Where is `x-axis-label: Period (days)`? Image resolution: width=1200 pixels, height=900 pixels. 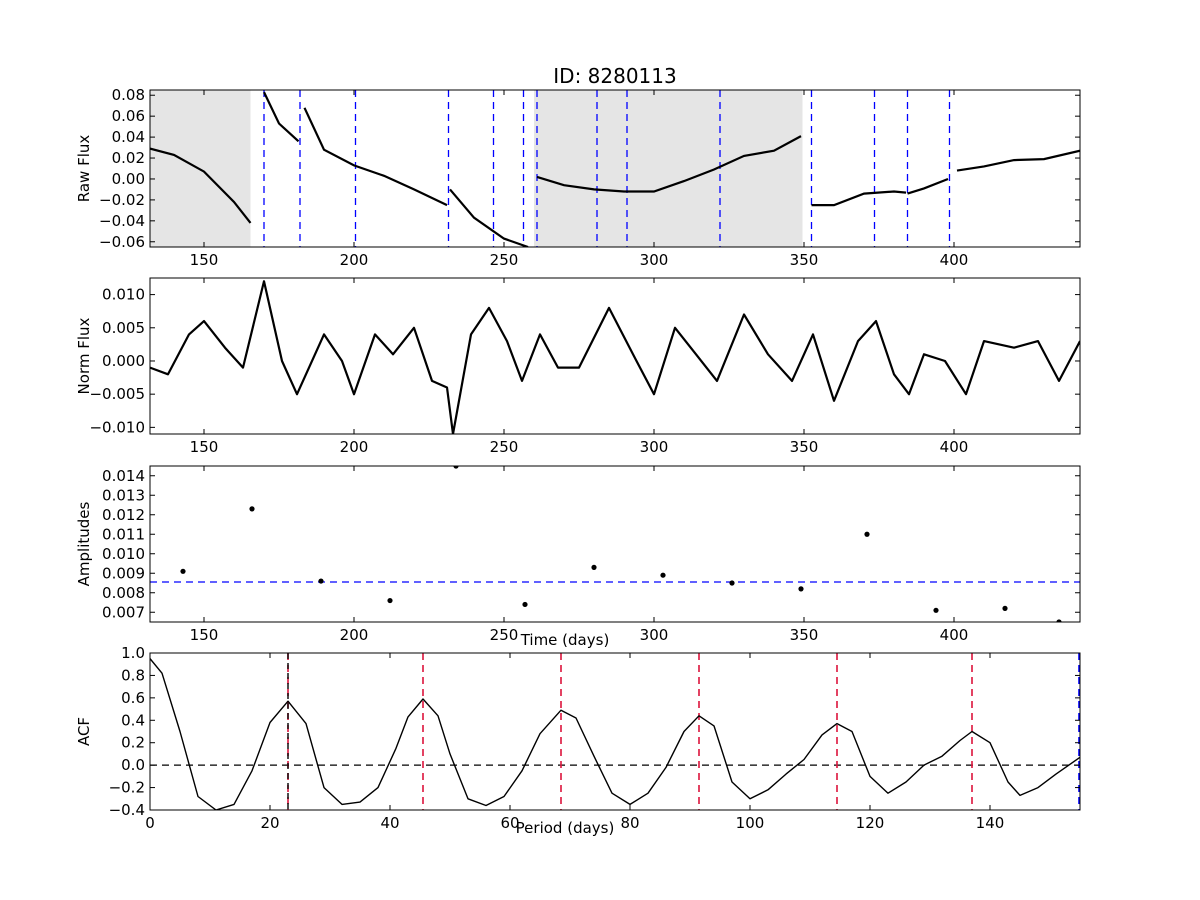 x-axis-label: Period (days) is located at coordinates (565, 828).